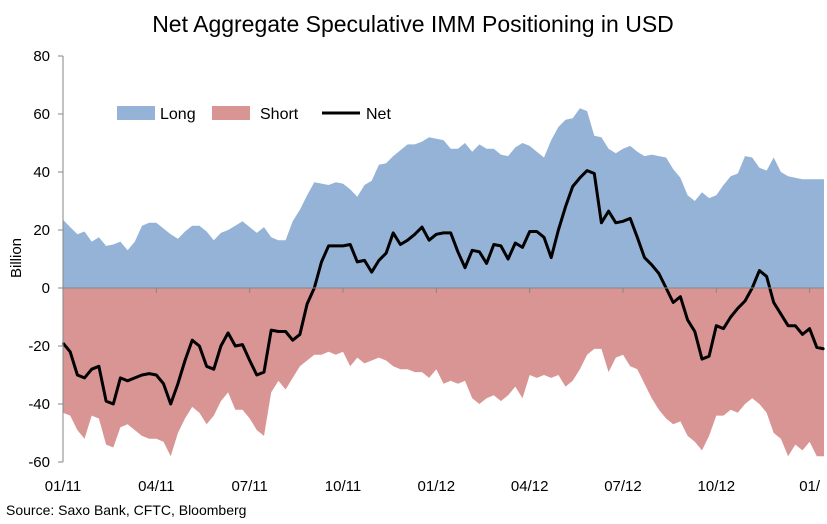  What do you see at coordinates (231, 113) in the screenshot?
I see `legend-swatch-short` at bounding box center [231, 113].